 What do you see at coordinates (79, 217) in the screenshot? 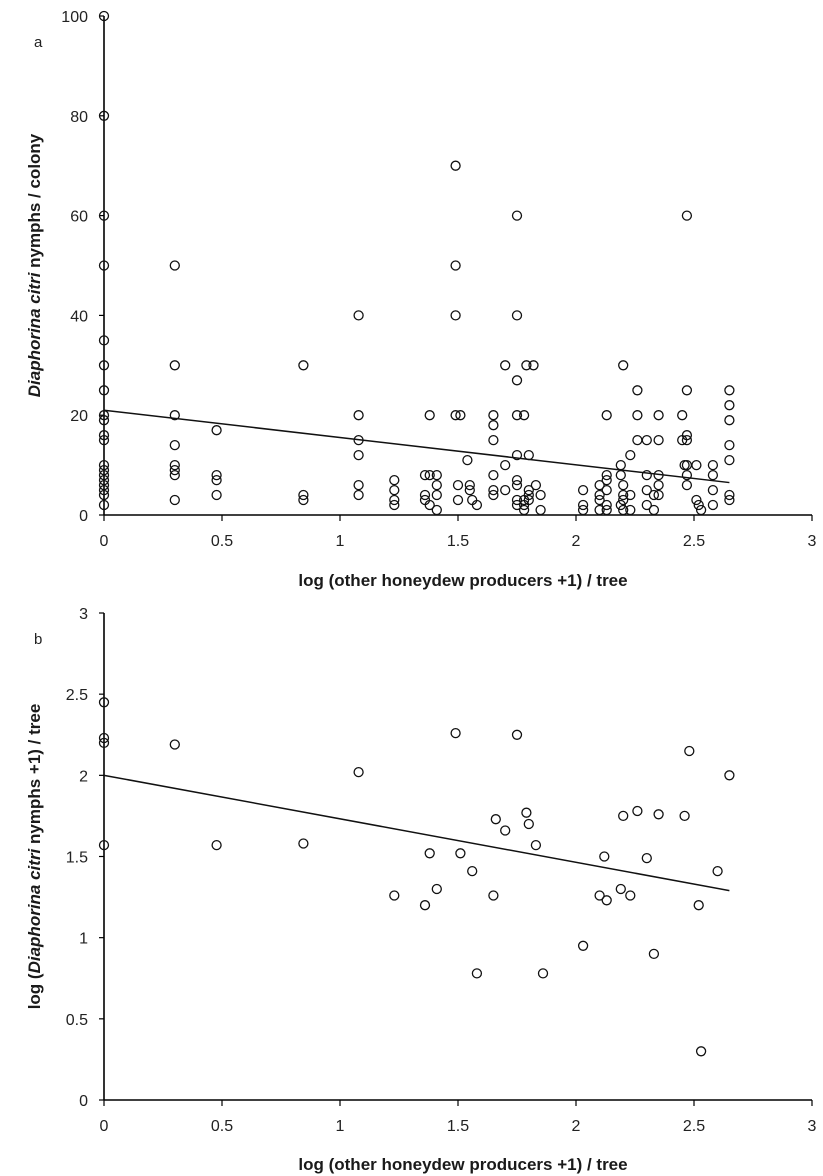
I see `y-tick-label: 60` at bounding box center [79, 217].